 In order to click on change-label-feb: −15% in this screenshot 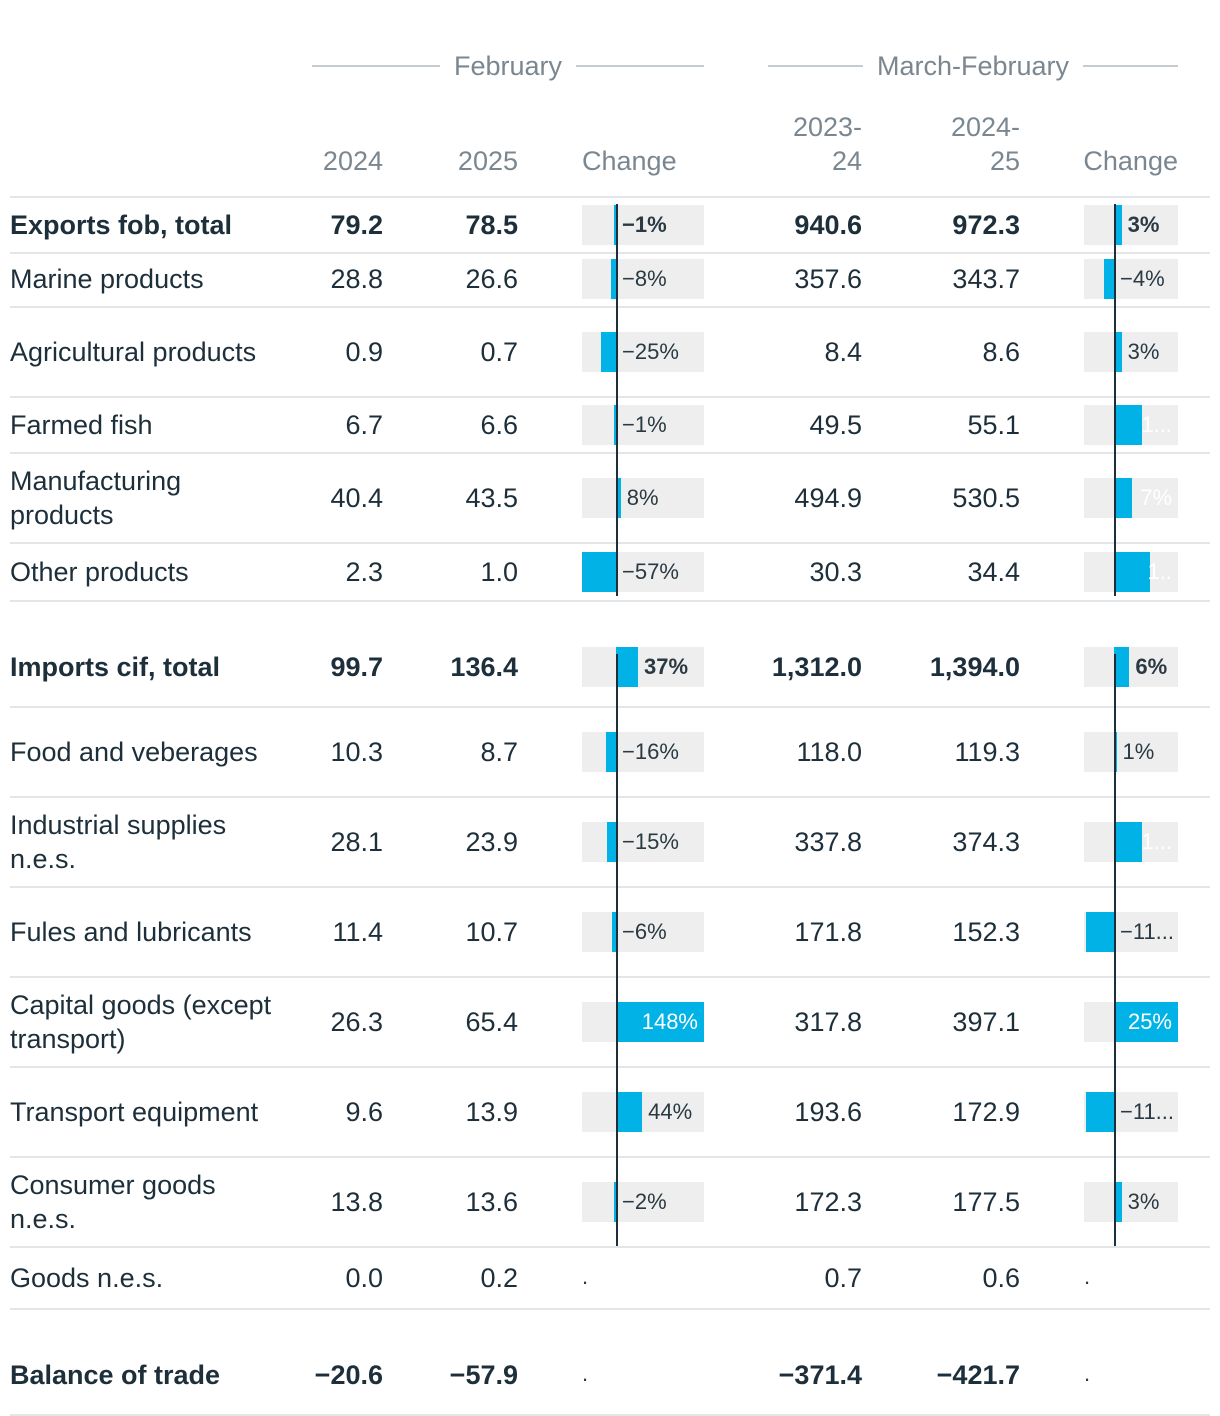, I will do `click(650, 841)`.